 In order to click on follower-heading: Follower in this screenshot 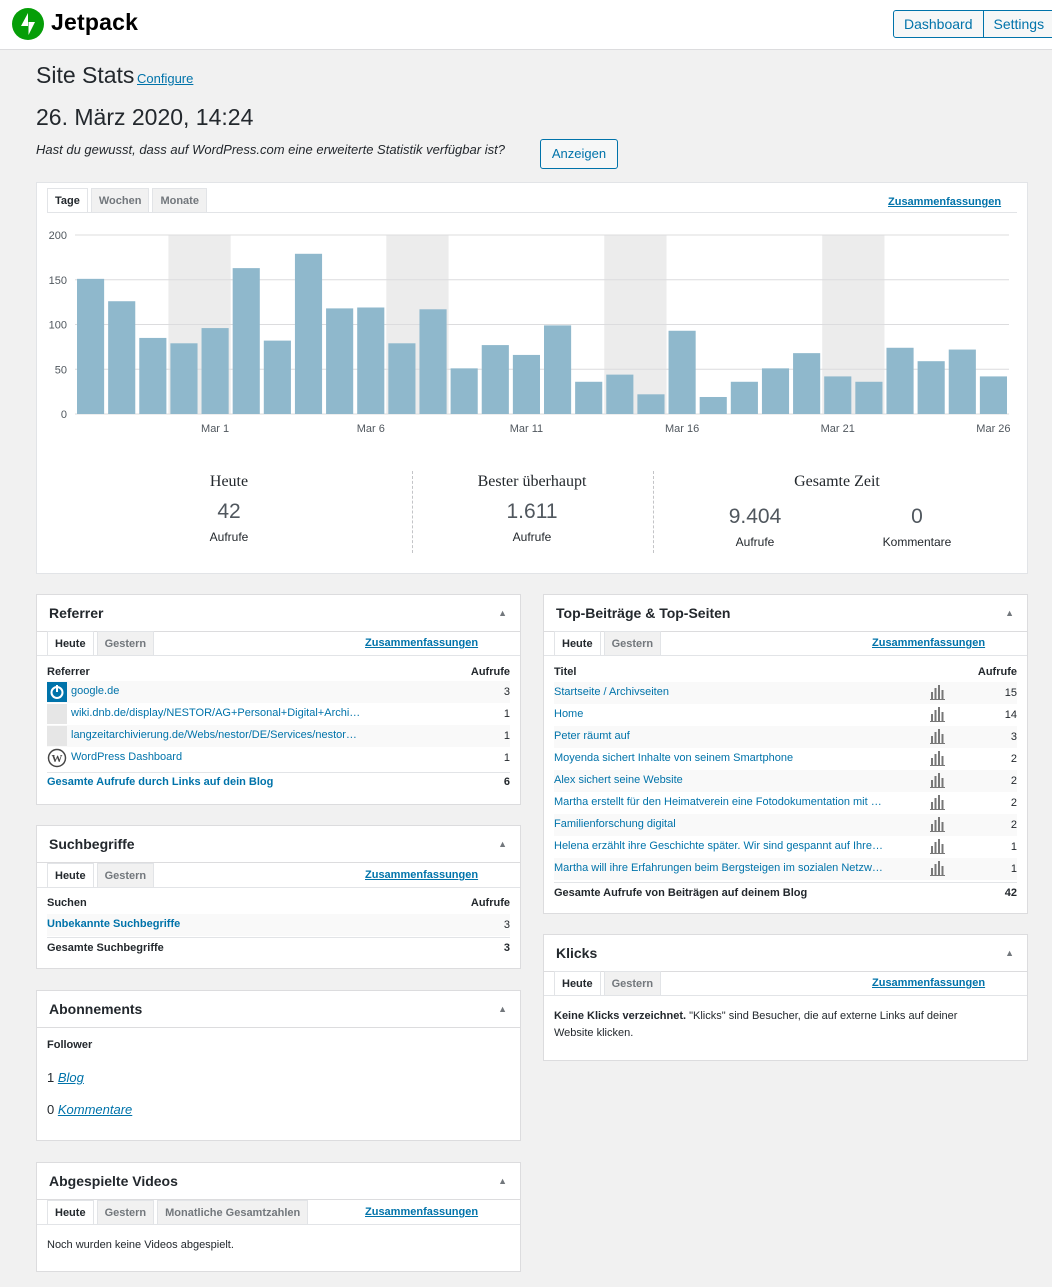, I will do `click(70, 1045)`.